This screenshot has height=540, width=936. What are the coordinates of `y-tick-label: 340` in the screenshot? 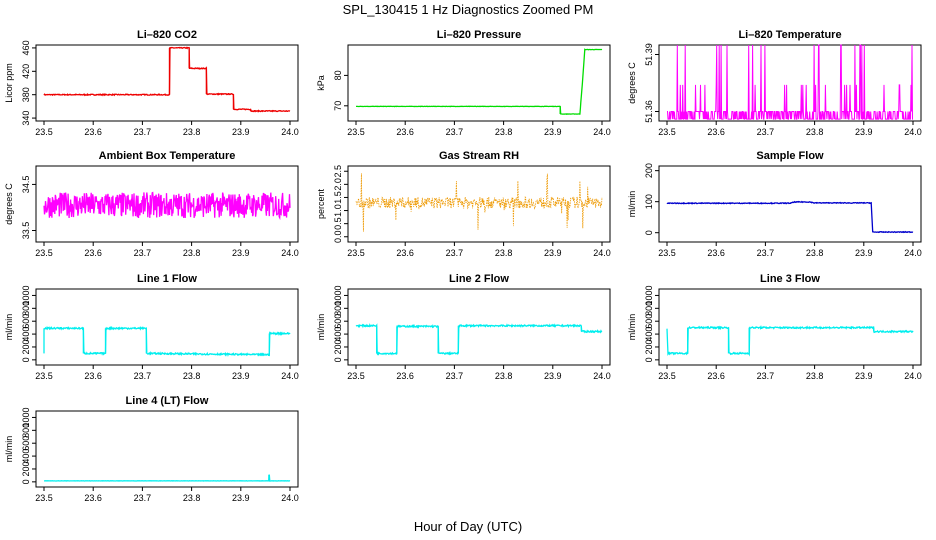 It's located at (26, 118).